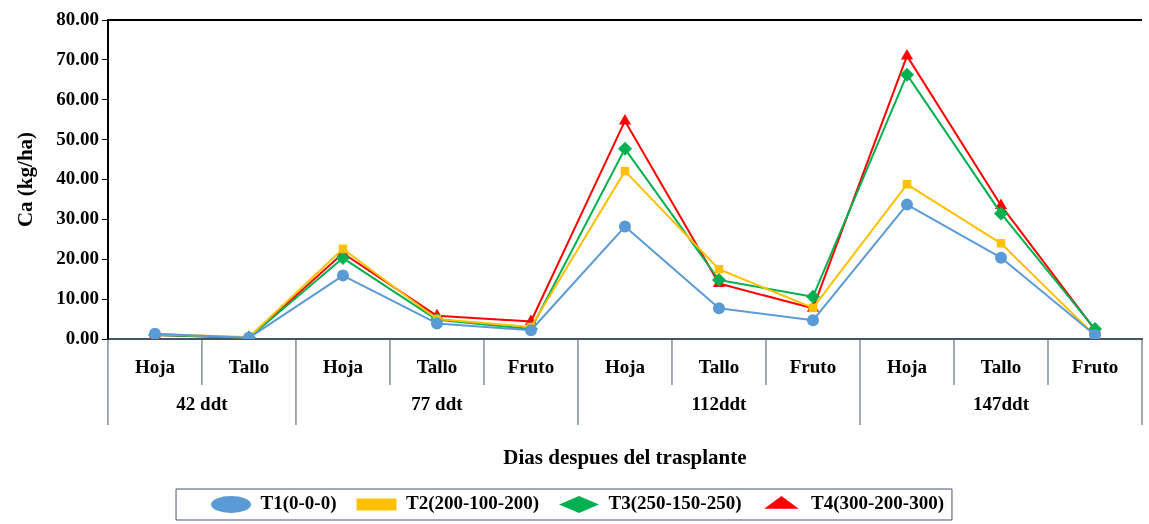  I want to click on y-tick-label: 50.00, so click(77, 138).